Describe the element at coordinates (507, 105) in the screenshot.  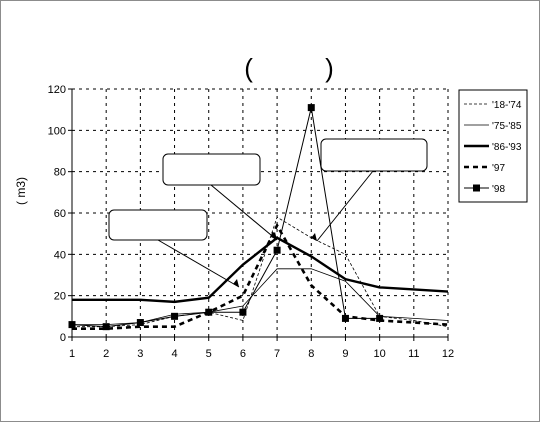
I see `legend-label: '18-'74` at that location.